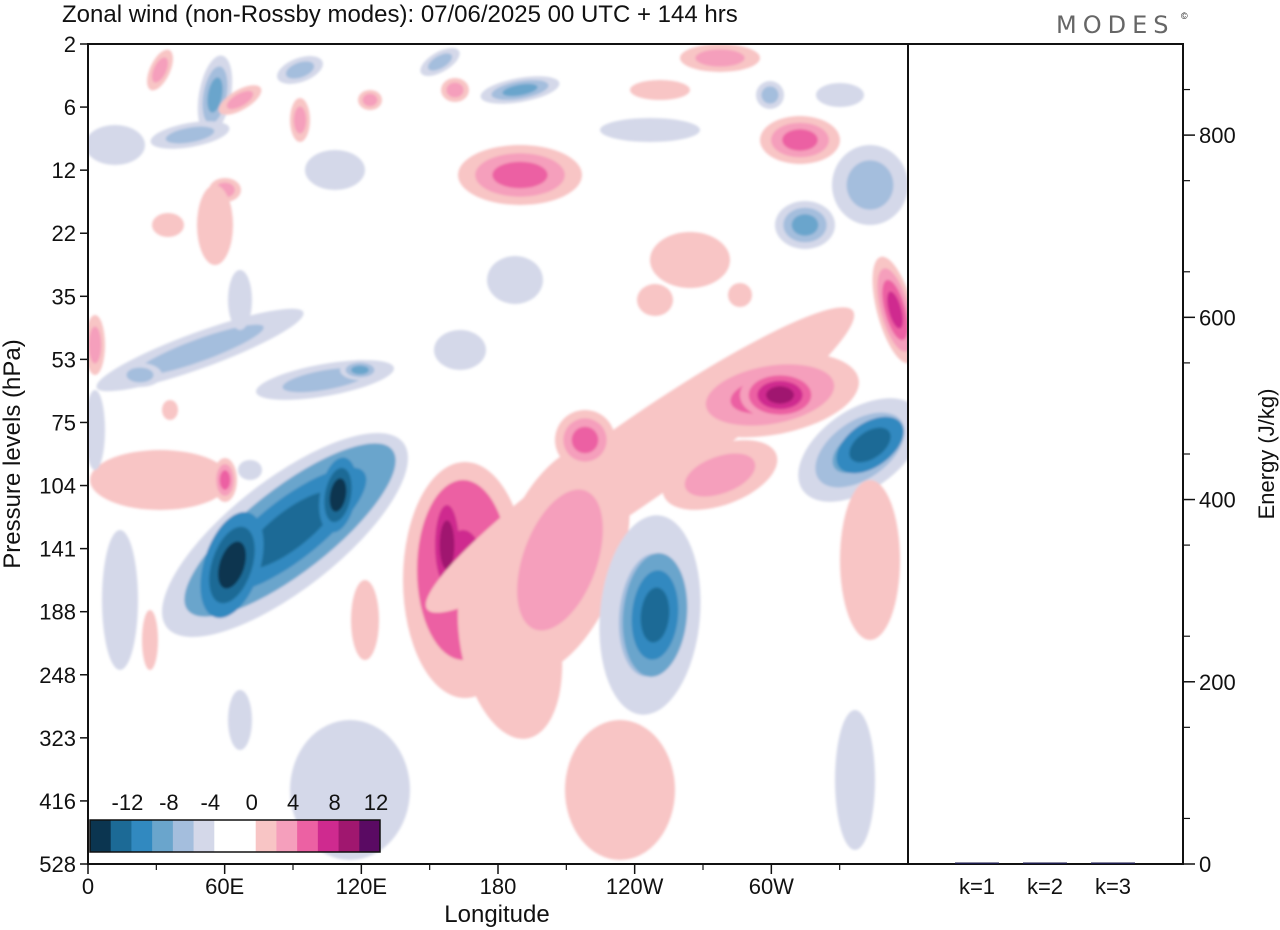  Describe the element at coordinates (128, 802) in the screenshot. I see `colorbar-label: -12` at that location.